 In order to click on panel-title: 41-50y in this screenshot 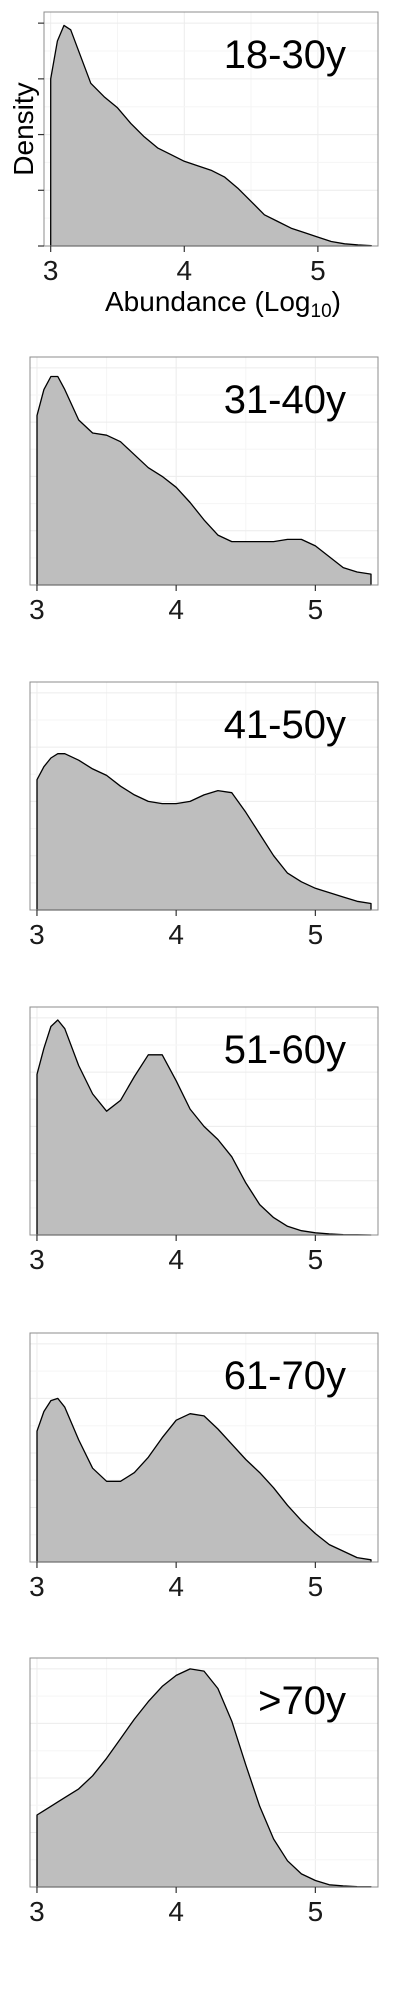, I will do `click(285, 725)`.